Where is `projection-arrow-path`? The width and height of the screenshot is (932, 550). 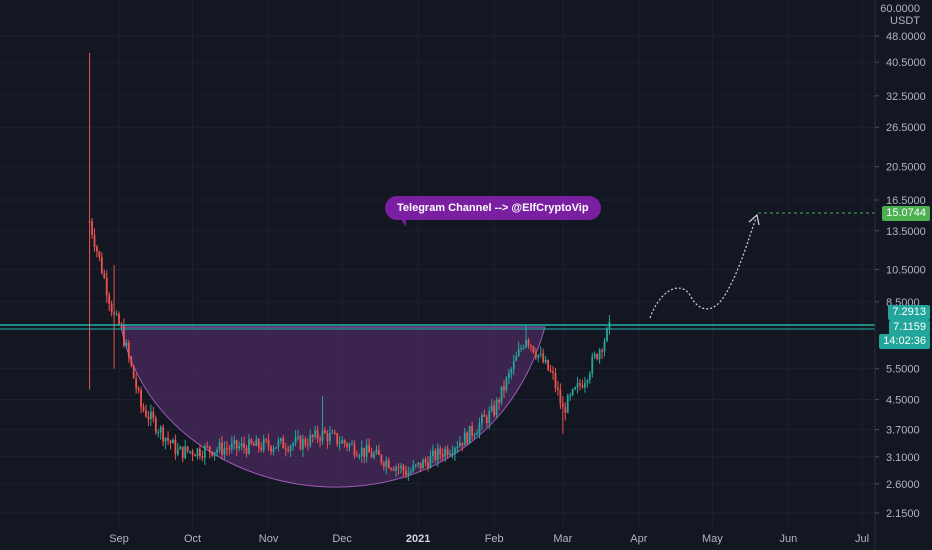
projection-arrow-path is located at coordinates (703, 268).